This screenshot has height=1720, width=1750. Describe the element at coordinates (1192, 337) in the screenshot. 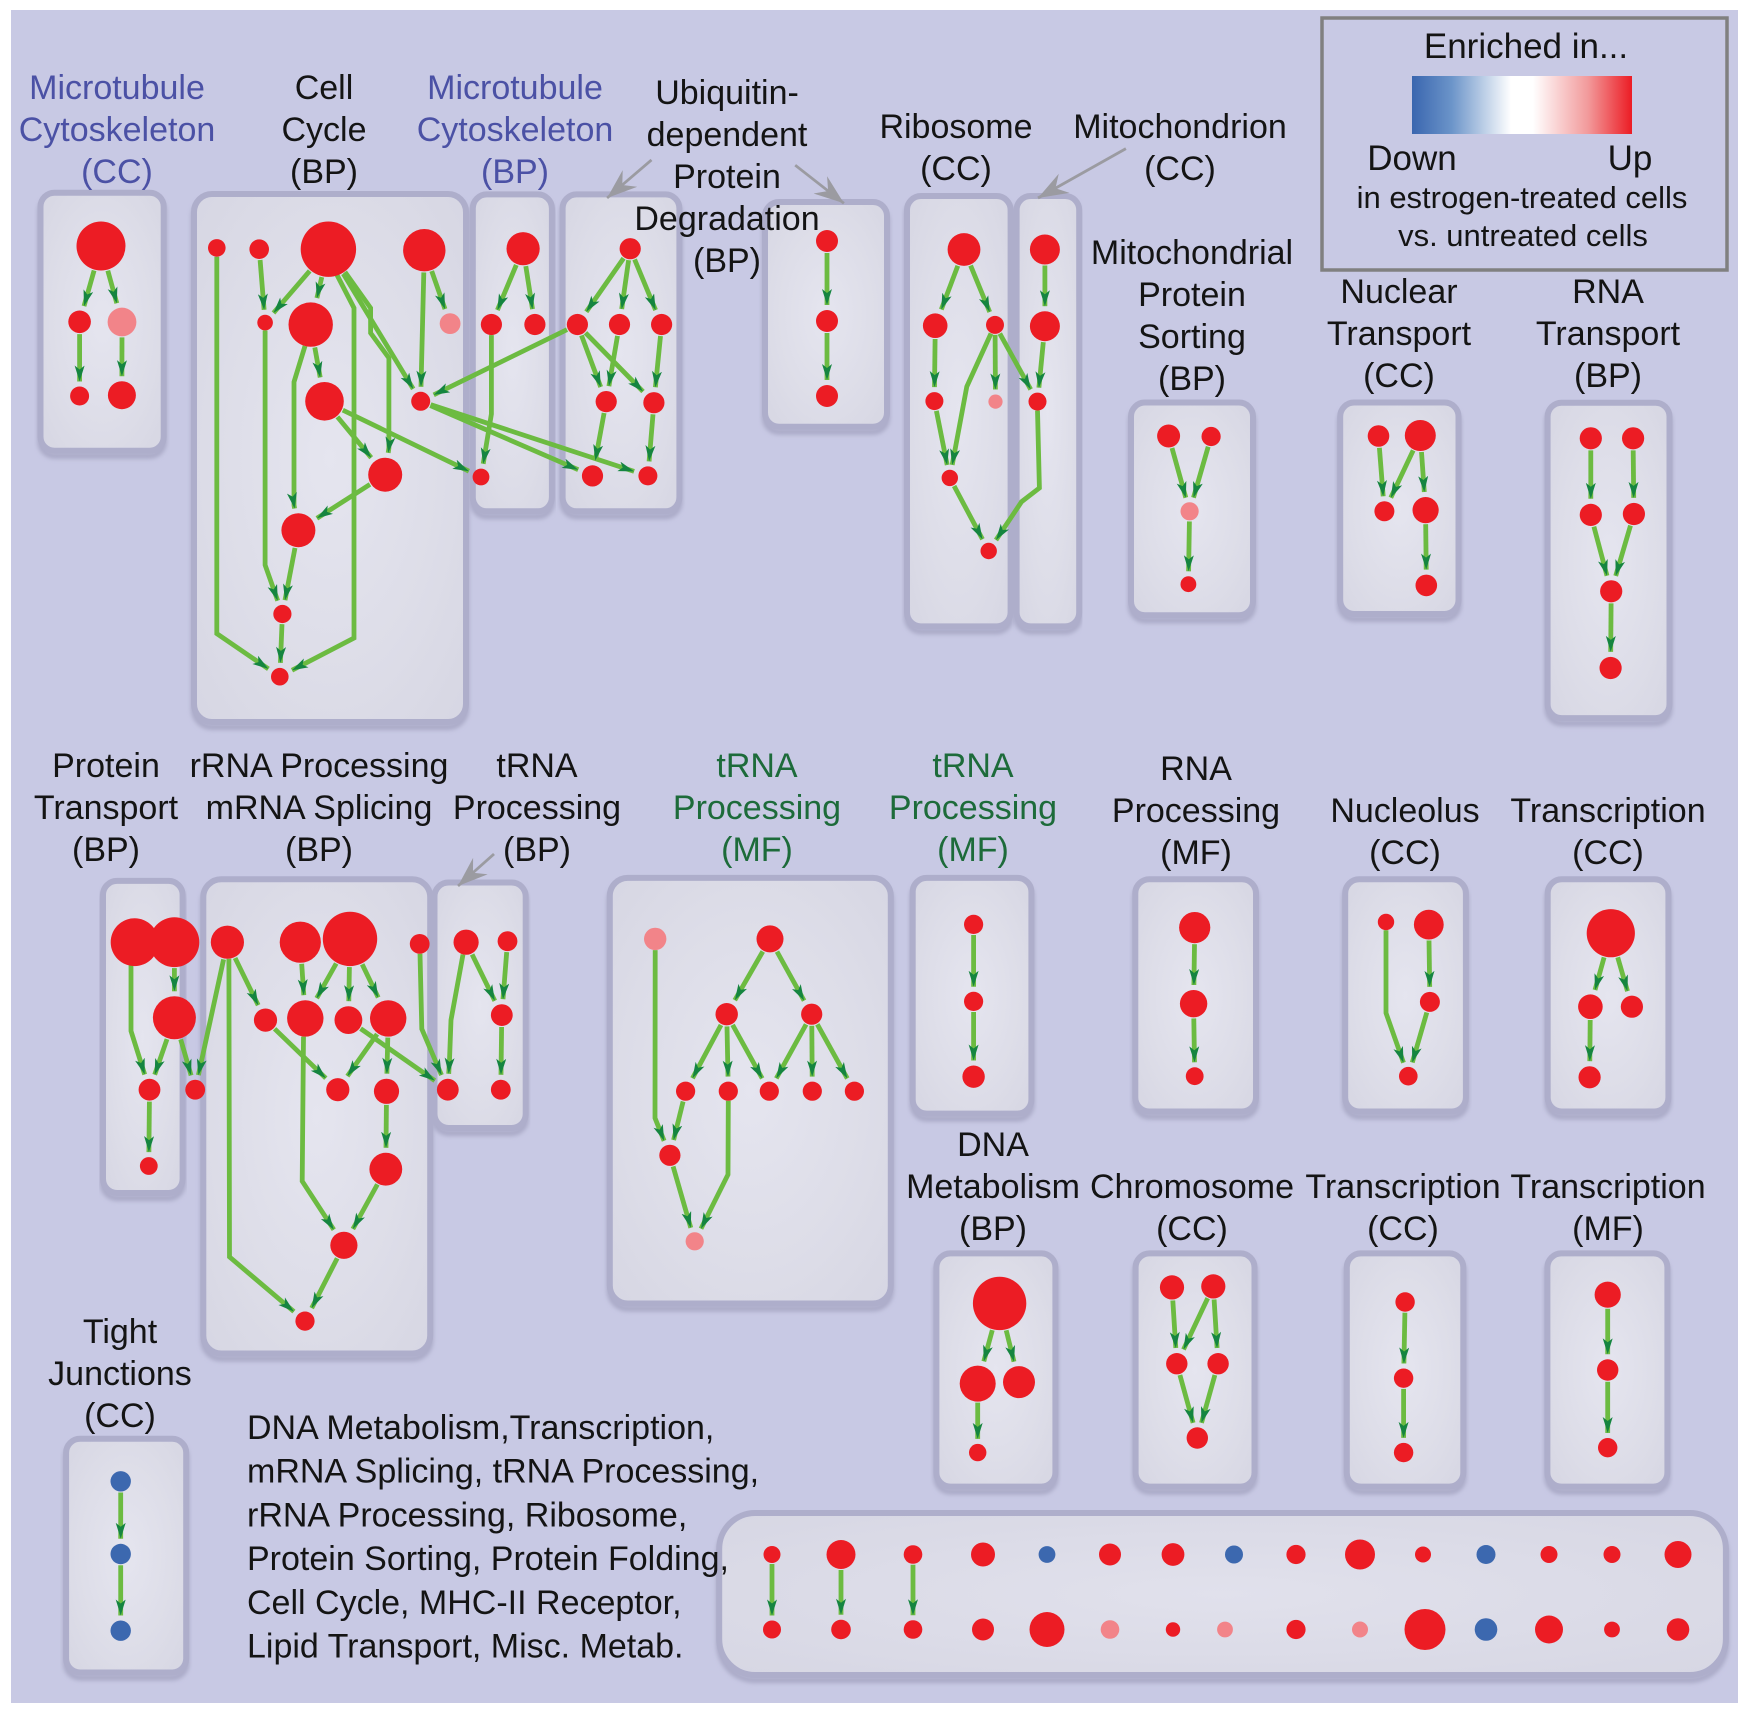

I see `svg-text: Sorting` at that location.